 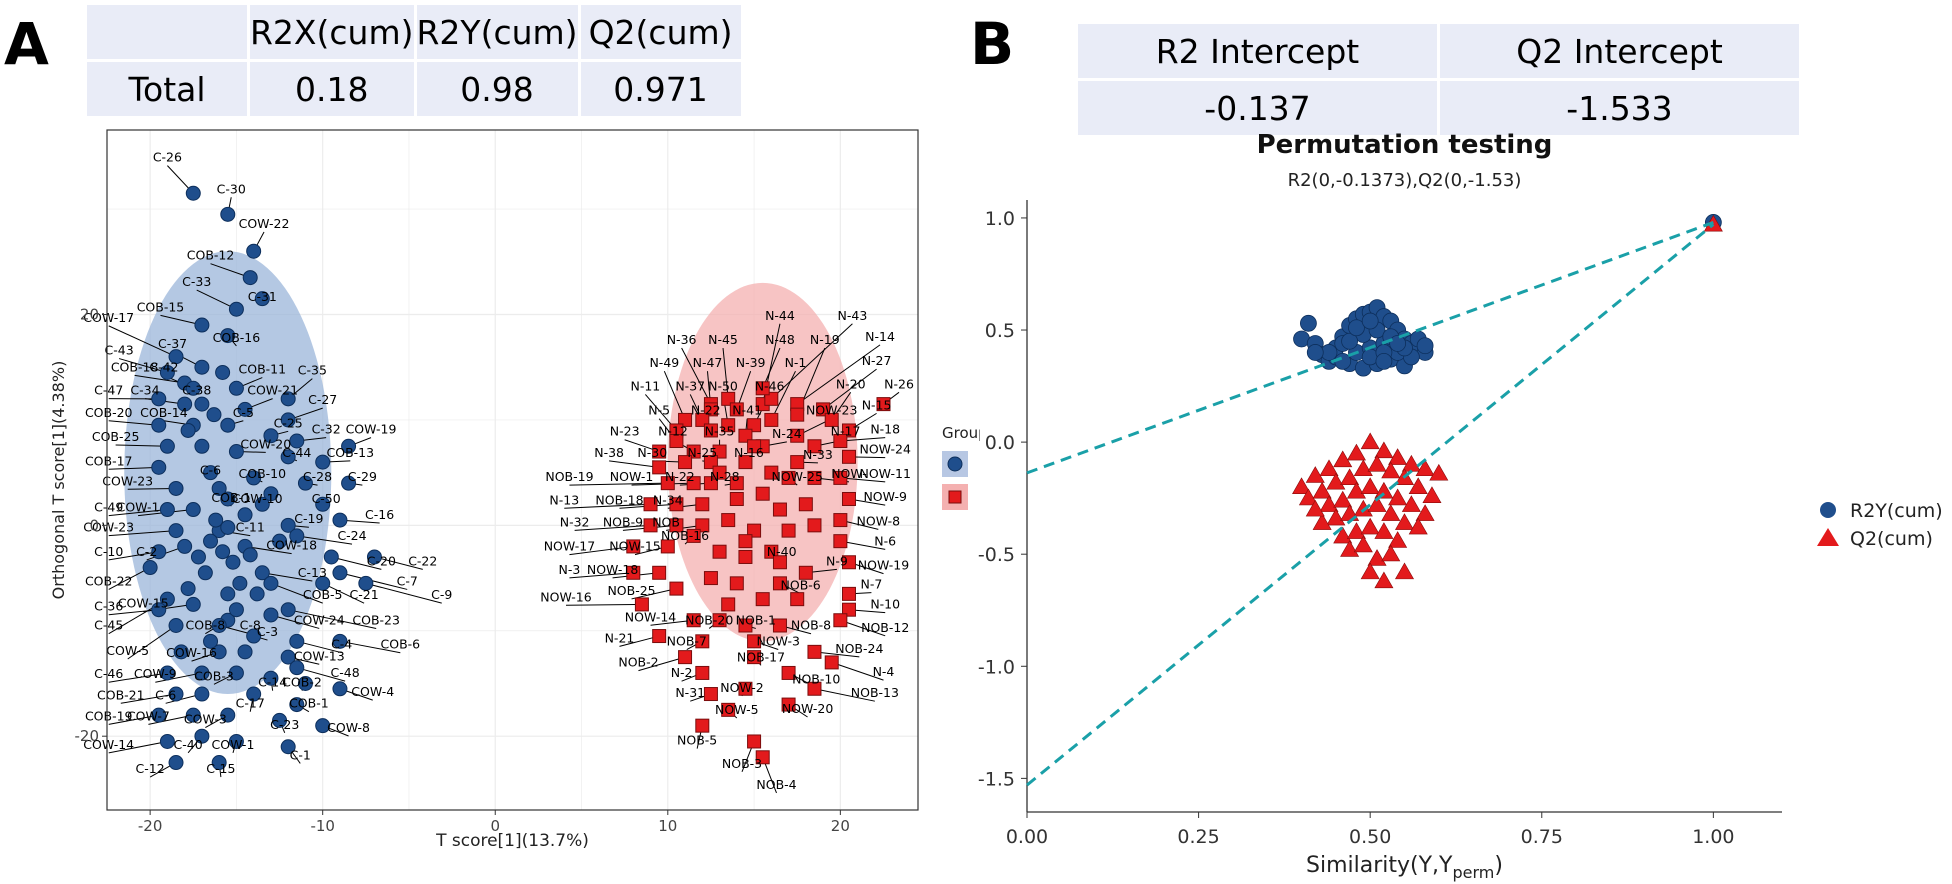 I want to click on r2y-header: R2Y(cum), so click(x=497, y=32).